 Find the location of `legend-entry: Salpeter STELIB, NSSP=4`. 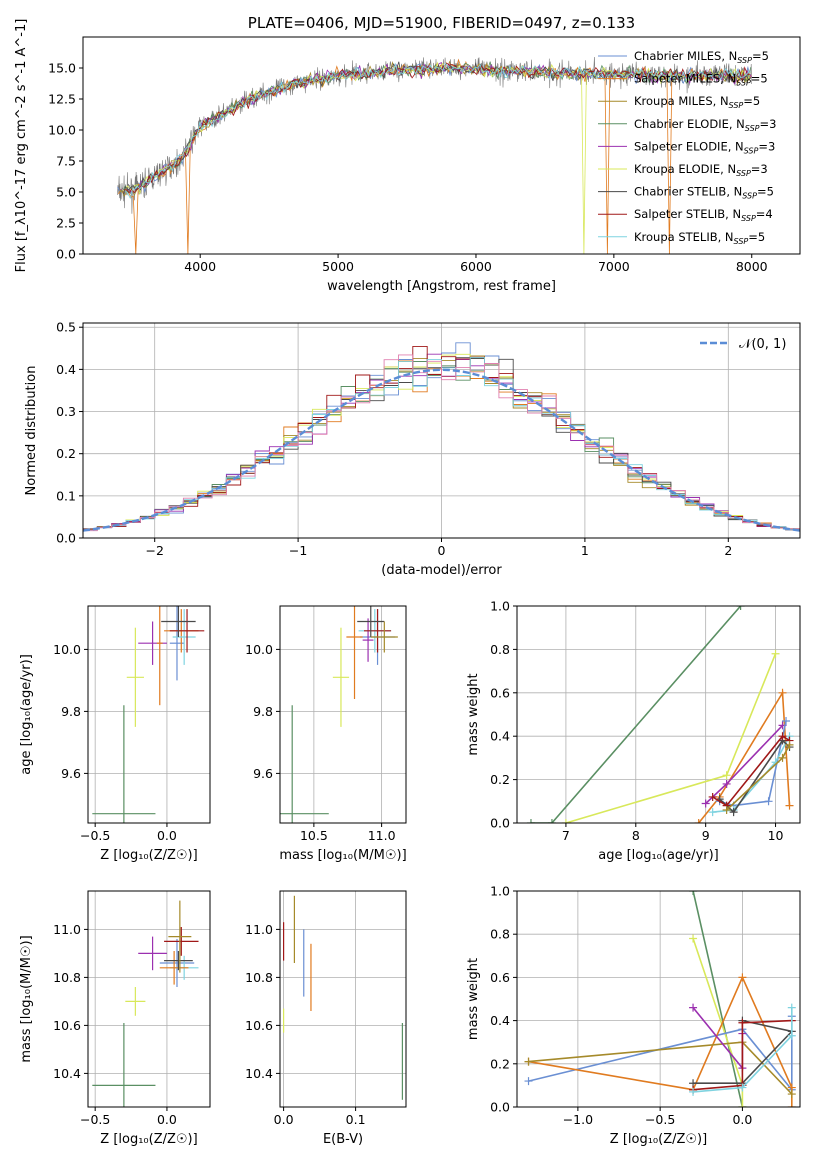

legend-entry: Salpeter STELIB, NSSP=4 is located at coordinates (703, 215).